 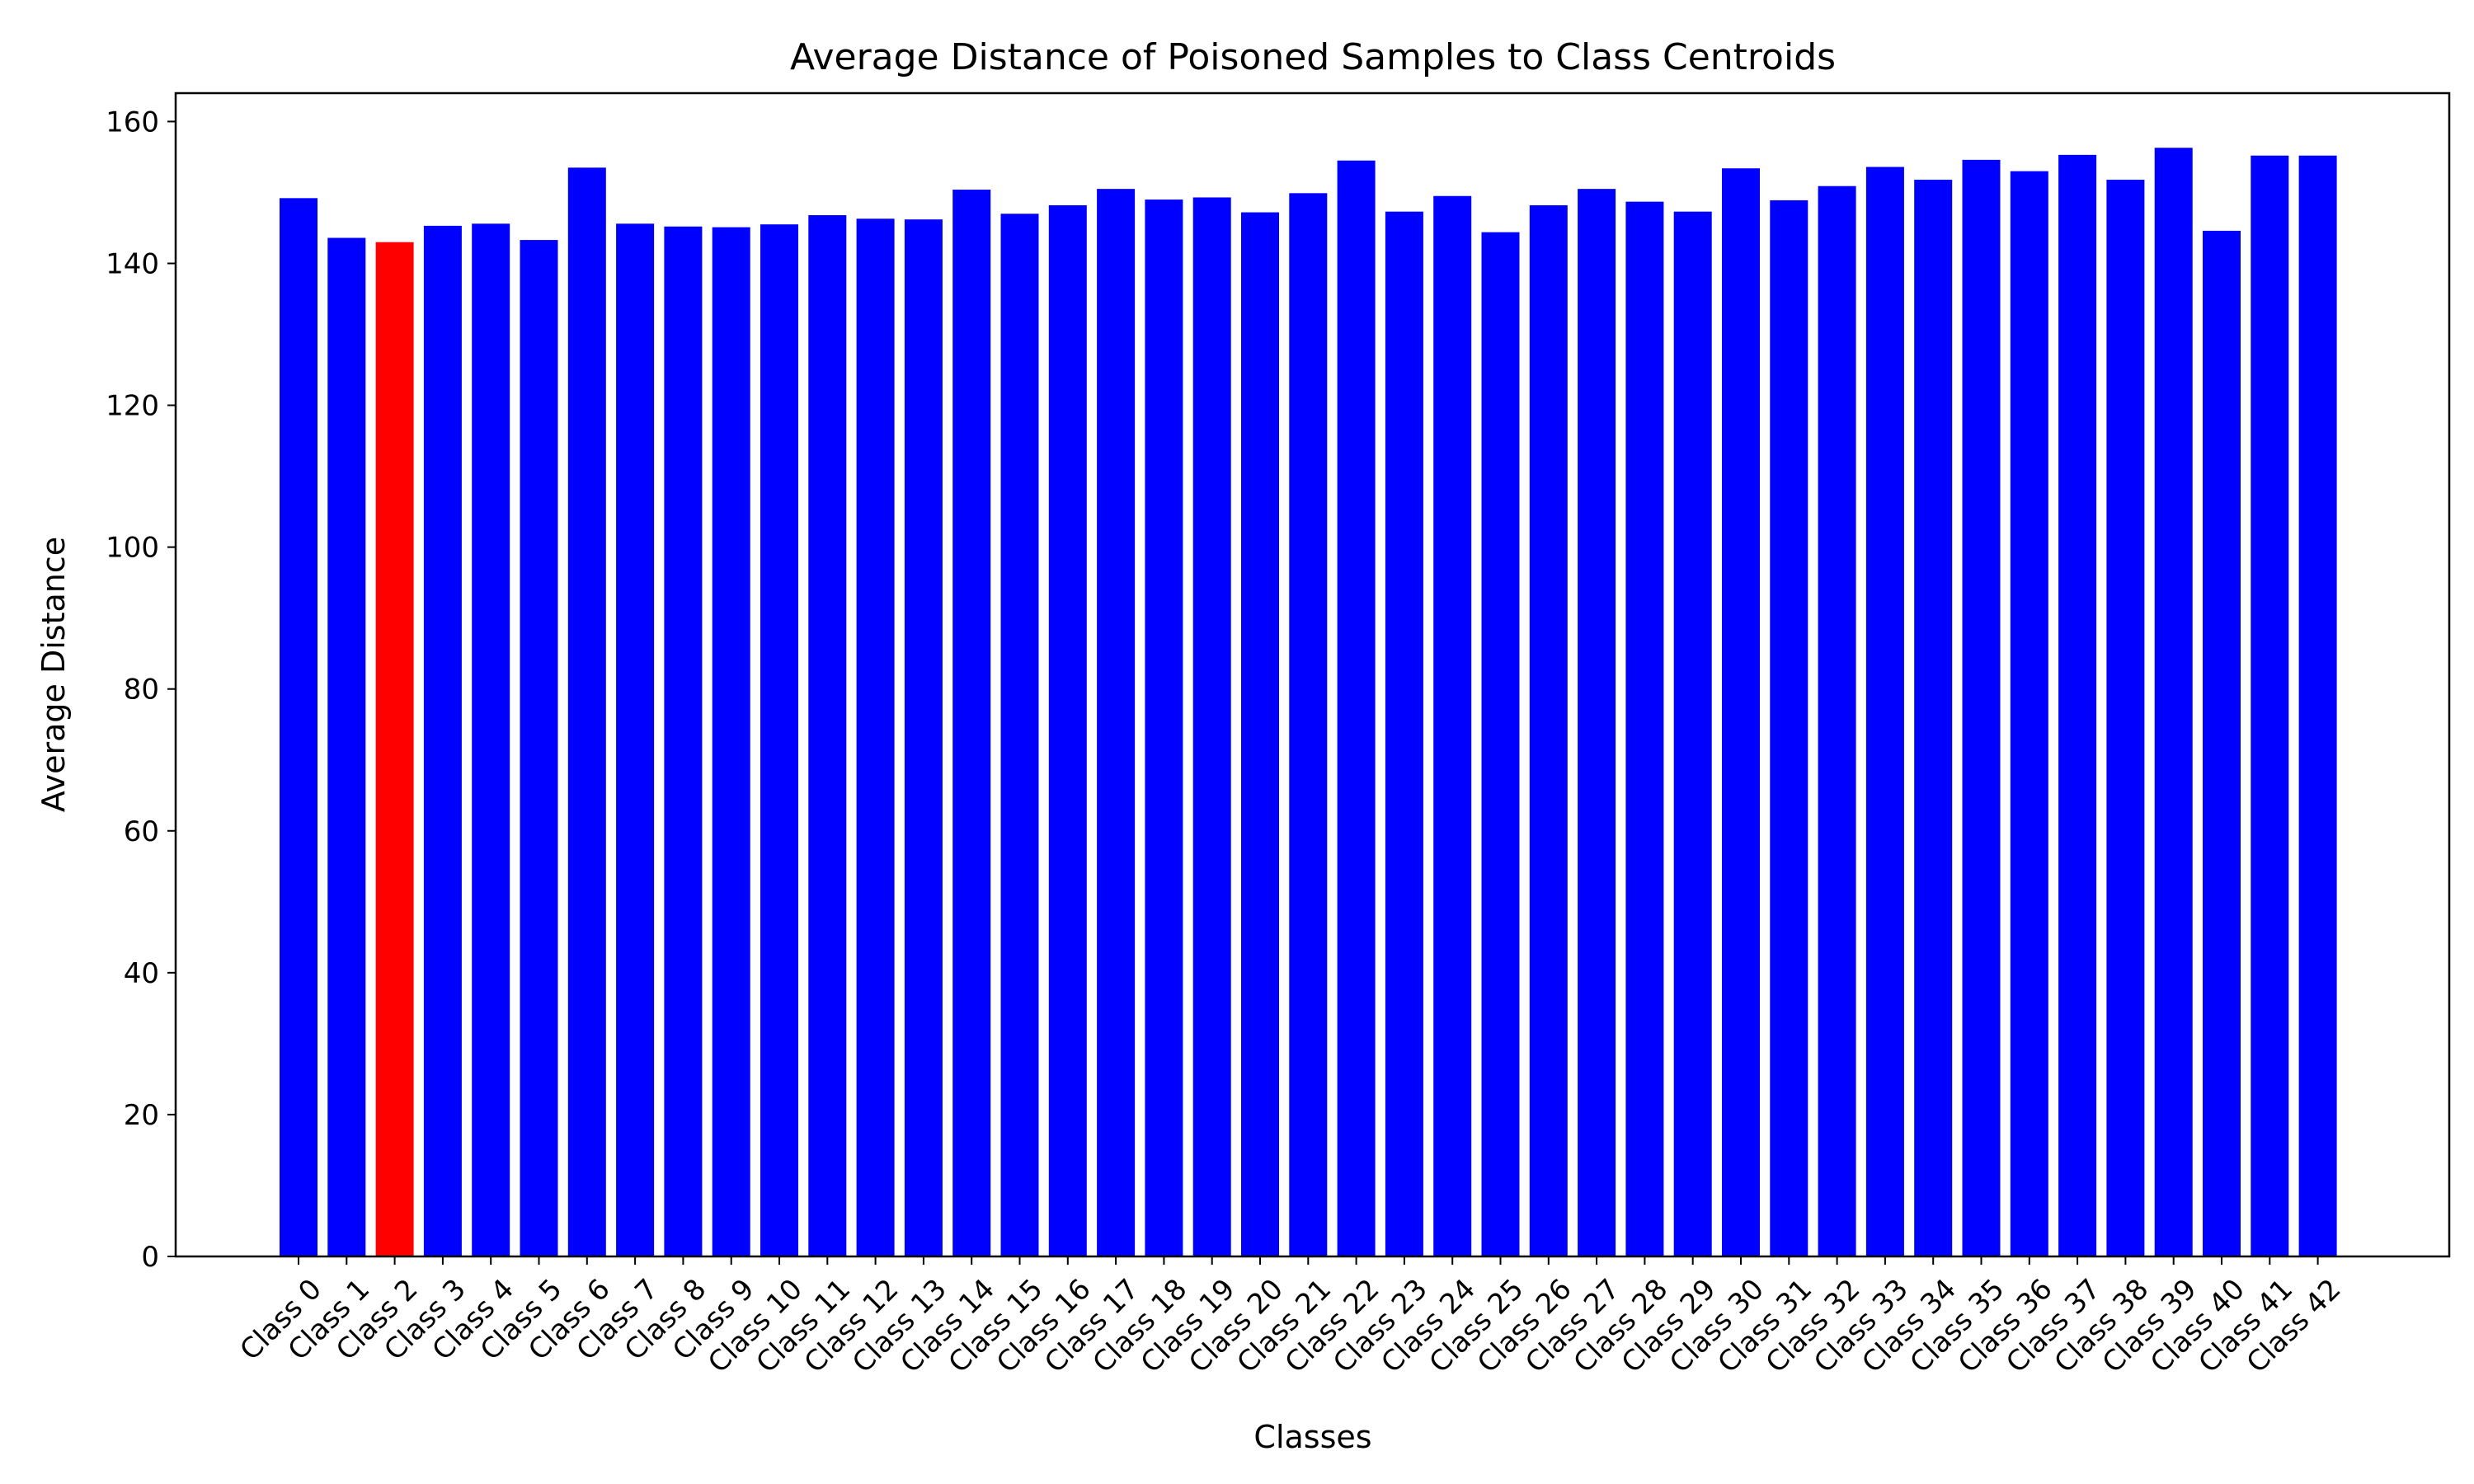 I want to click on y-tick-label: 120, so click(x=132, y=406).